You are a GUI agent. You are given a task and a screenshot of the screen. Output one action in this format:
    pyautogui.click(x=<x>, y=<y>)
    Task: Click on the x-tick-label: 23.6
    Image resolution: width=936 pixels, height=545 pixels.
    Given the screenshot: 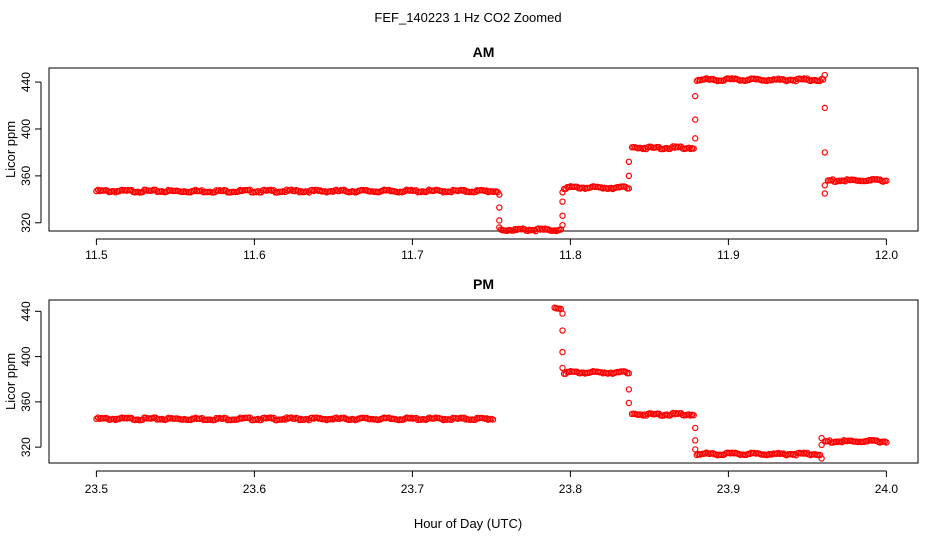 What is the action you would take?
    pyautogui.click(x=255, y=489)
    